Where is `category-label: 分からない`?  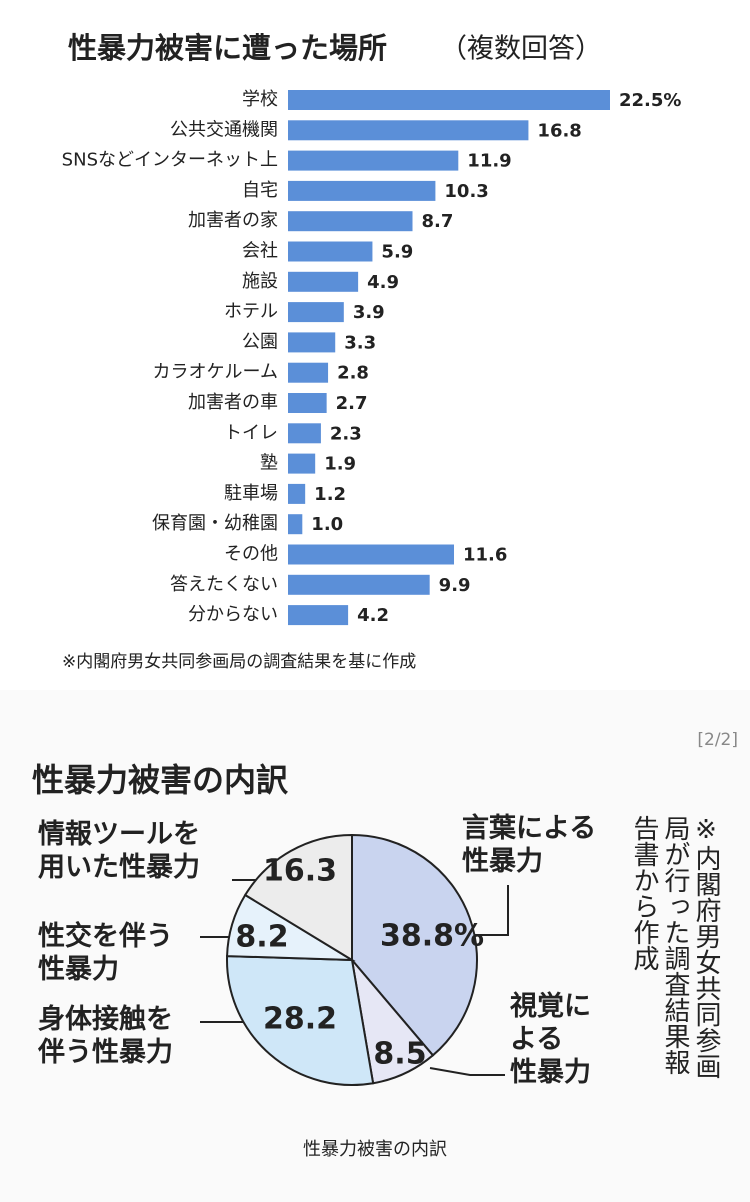 category-label: 分からない is located at coordinates (233, 614).